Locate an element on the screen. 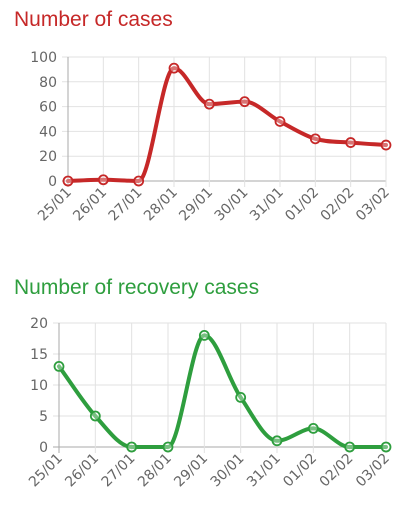 This screenshot has height=508, width=412. recovery-x-tick-label: 26/01 is located at coordinates (82, 471).